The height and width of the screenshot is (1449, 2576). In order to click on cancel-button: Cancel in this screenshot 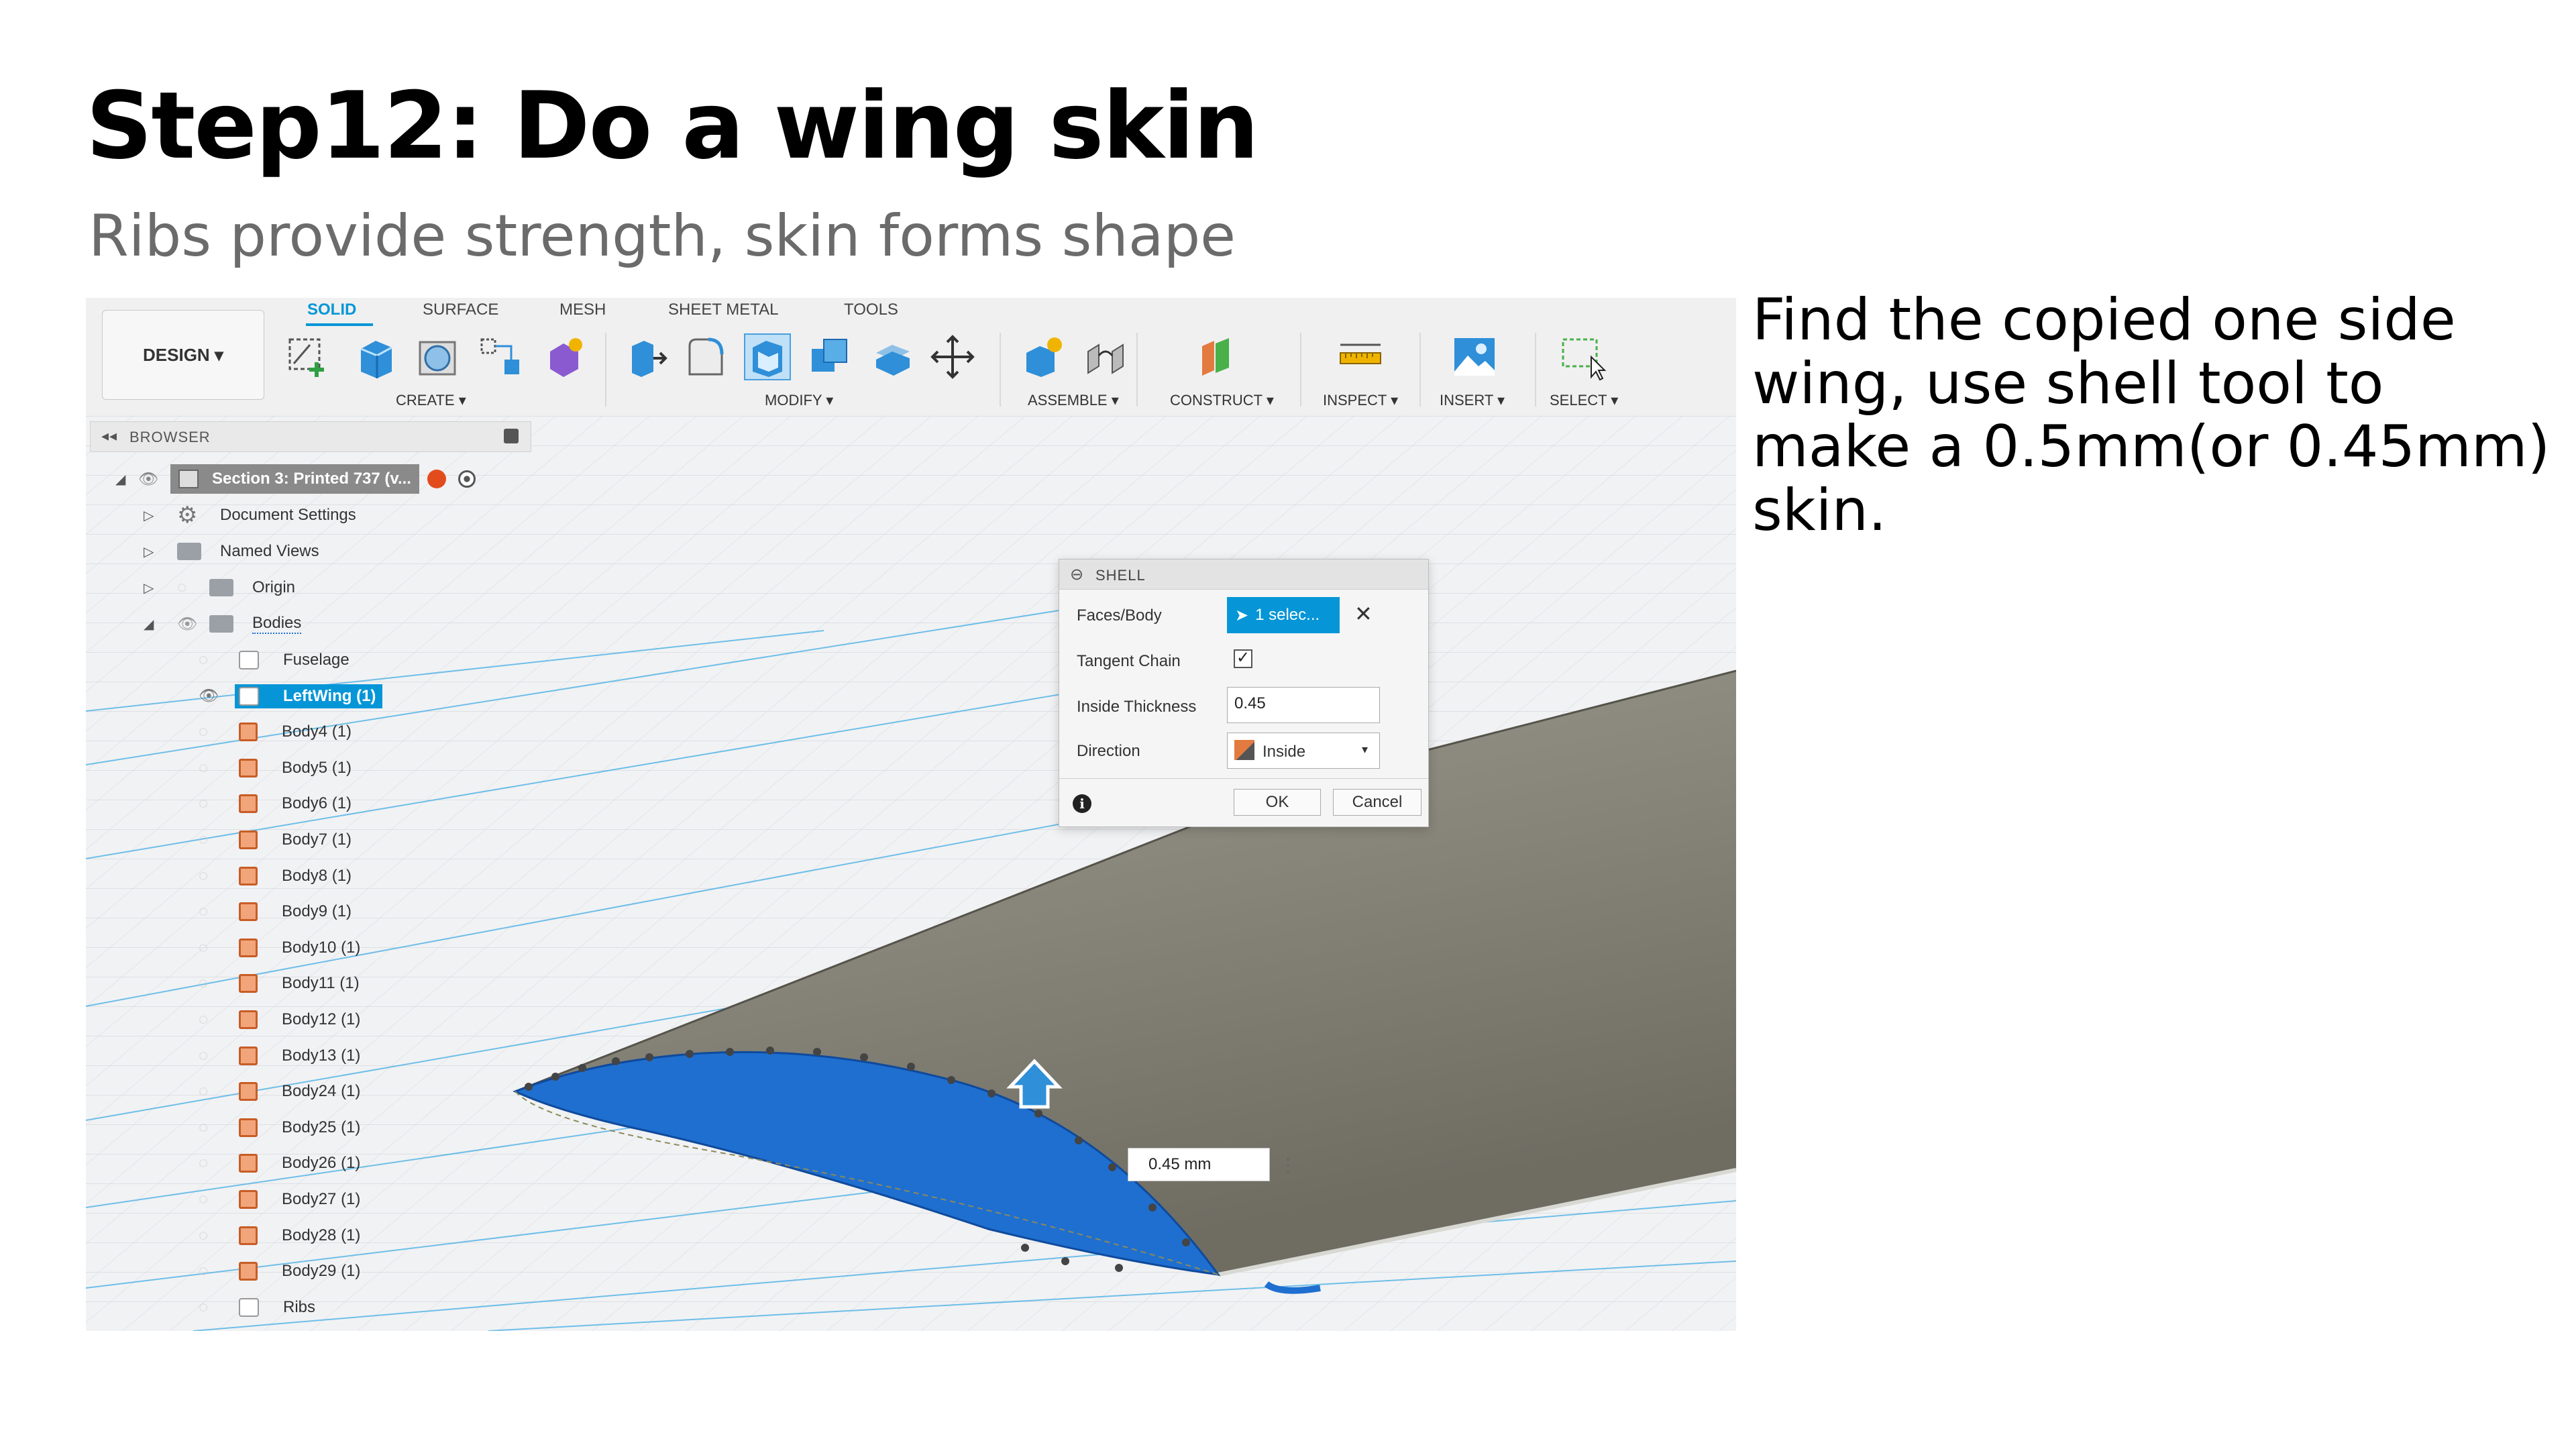, I will do `click(1377, 802)`.